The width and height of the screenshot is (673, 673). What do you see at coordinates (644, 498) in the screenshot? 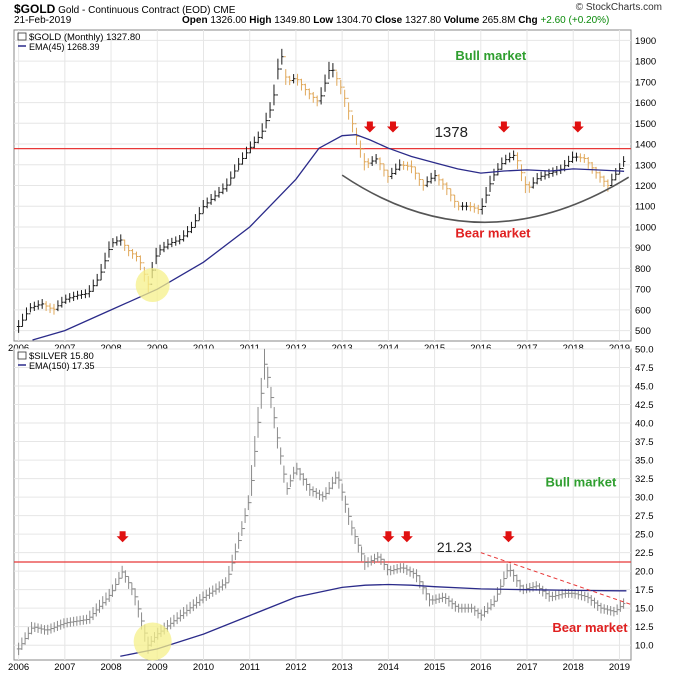
I see `y-tick-label: 30.0` at bounding box center [644, 498].